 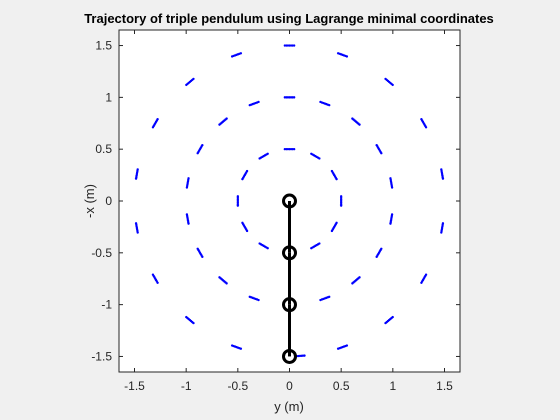 What do you see at coordinates (186, 386) in the screenshot?
I see `x-tick-label: -1` at bounding box center [186, 386].